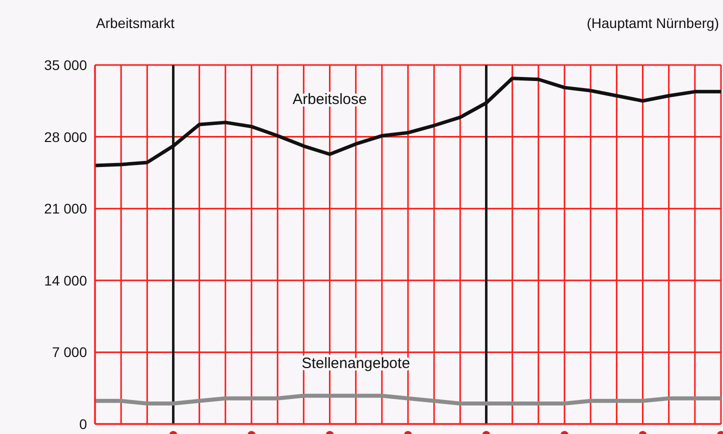 Image resolution: width=723 pixels, height=434 pixels. I want to click on y-tick-label: 14 000, so click(66, 280).